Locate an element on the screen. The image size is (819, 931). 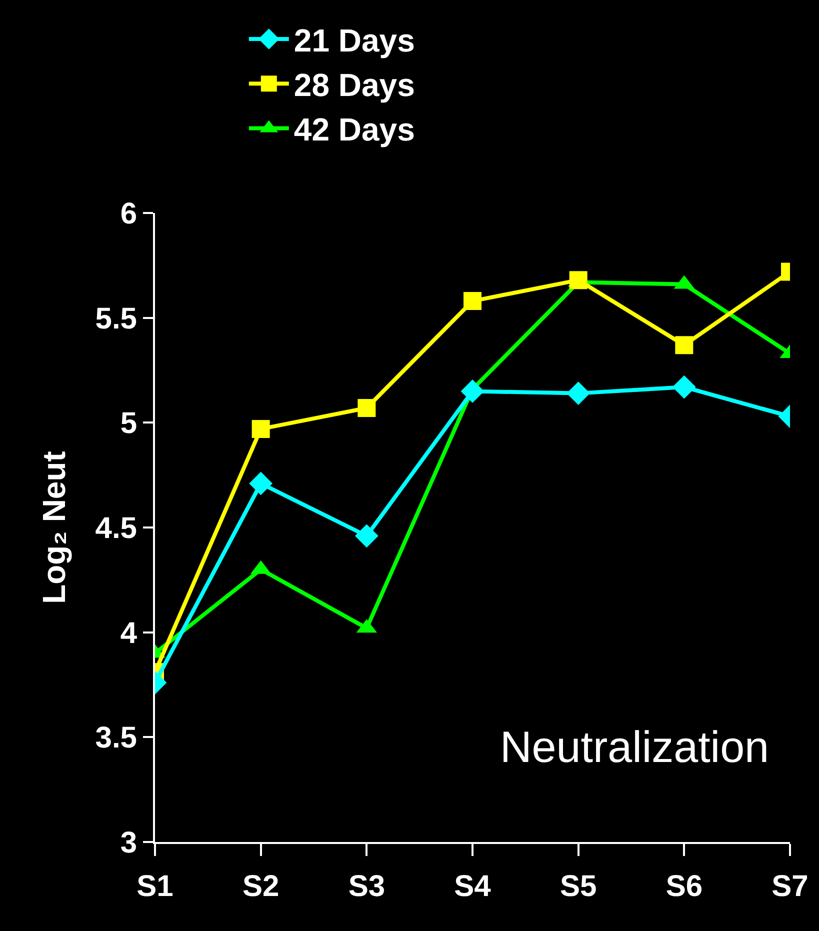
x-tick-label: S2 is located at coordinates (261, 886).